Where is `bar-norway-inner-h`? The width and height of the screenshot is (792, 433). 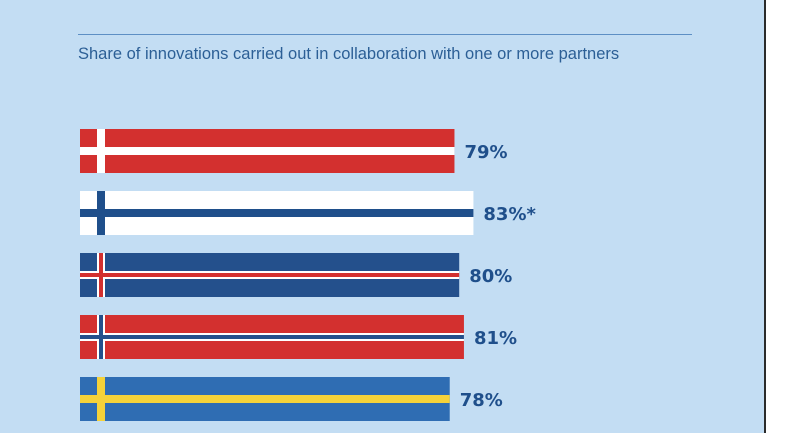
bar-norway-inner-h is located at coordinates (272, 337).